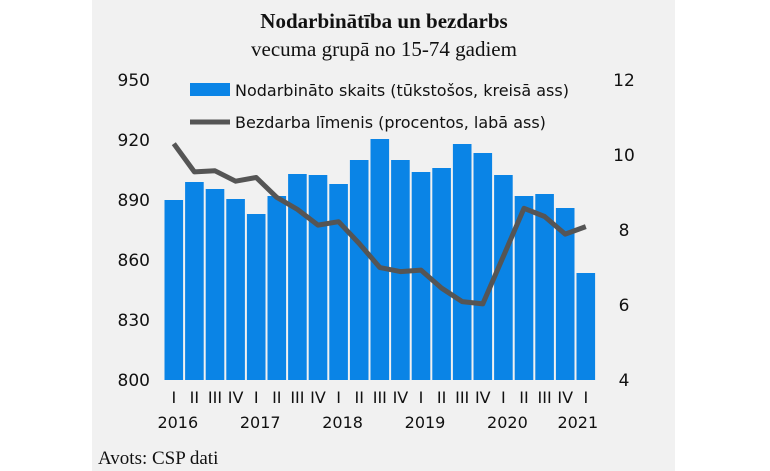 The image size is (770, 471). What do you see at coordinates (260, 422) in the screenshot?
I see `year-label: 2017` at bounding box center [260, 422].